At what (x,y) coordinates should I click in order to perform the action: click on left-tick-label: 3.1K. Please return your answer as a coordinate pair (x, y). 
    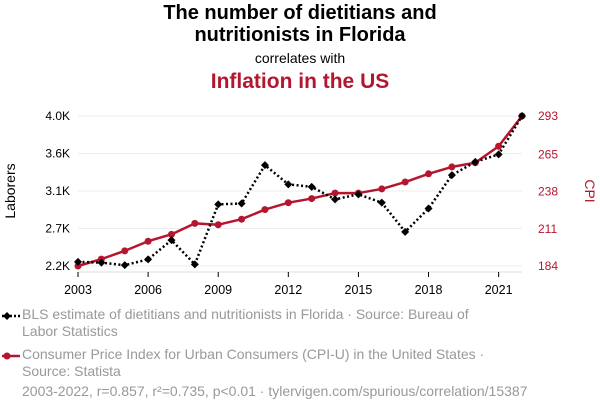
    Looking at the image, I should click on (57, 191).